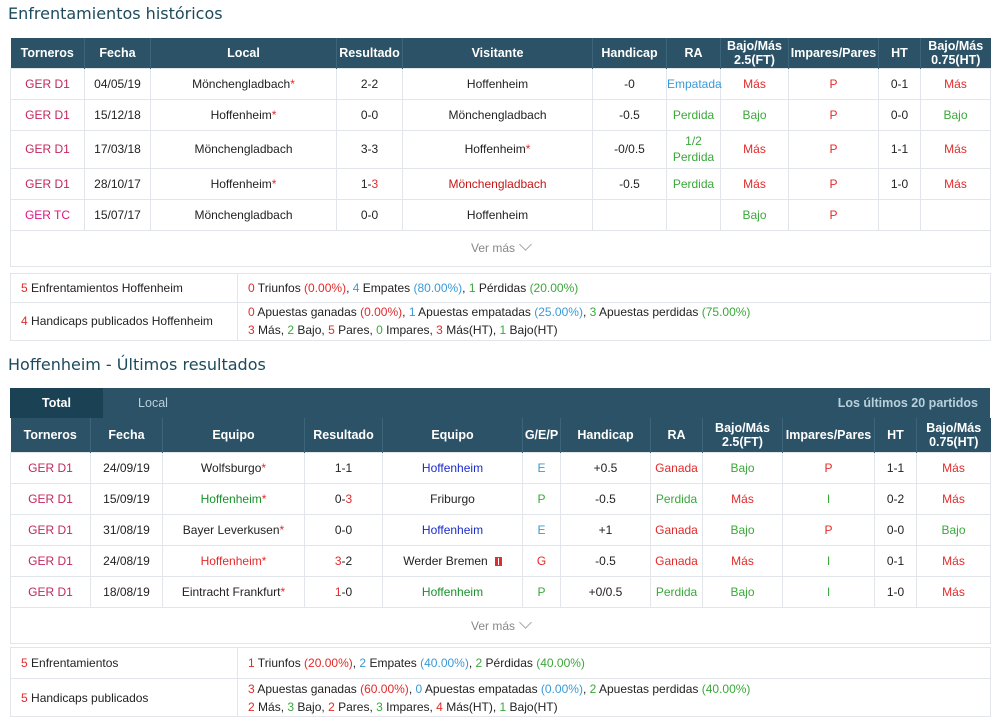 The width and height of the screenshot is (1002, 717). What do you see at coordinates (828, 592) in the screenshot?
I see `odd-even: I` at bounding box center [828, 592].